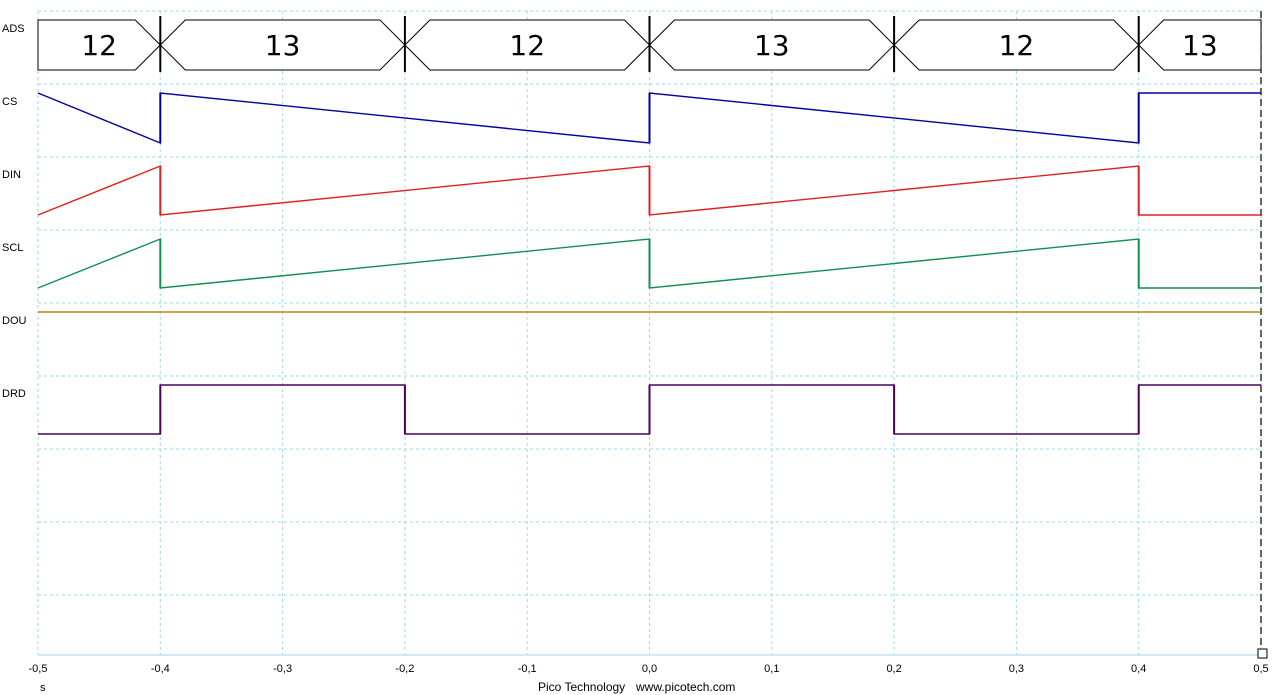  I want to click on footer-url: www.picotech.com, so click(685, 687).